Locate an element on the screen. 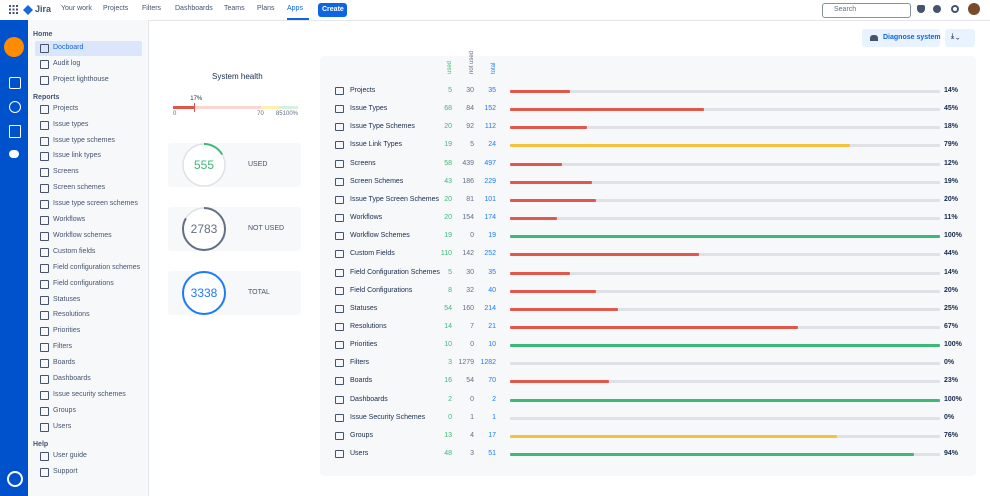 The height and width of the screenshot is (496, 990). row-total: 17 is located at coordinates (492, 435).